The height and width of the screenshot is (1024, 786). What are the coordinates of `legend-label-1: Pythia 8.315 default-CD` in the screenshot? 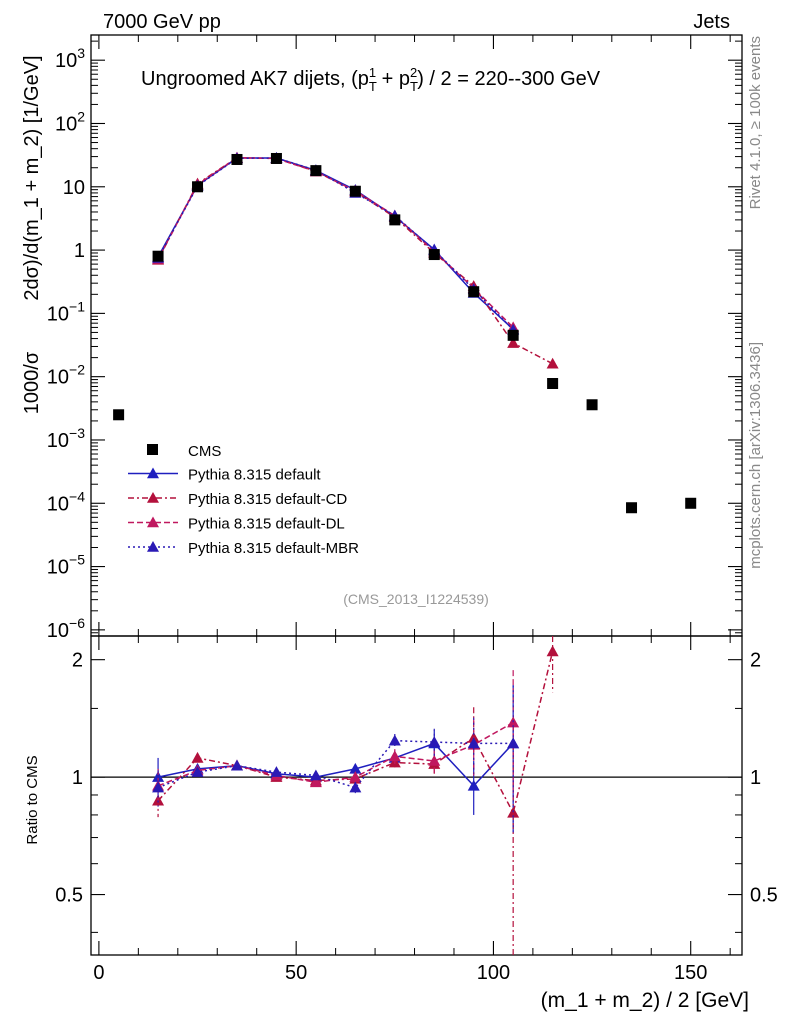 It's located at (267, 499).